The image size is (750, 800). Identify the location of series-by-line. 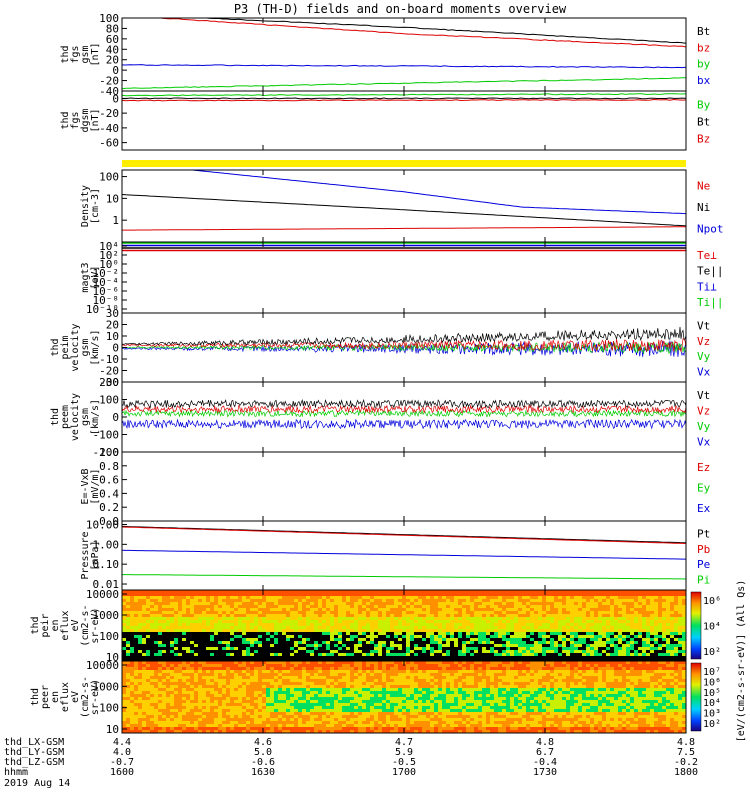
(404, 83).